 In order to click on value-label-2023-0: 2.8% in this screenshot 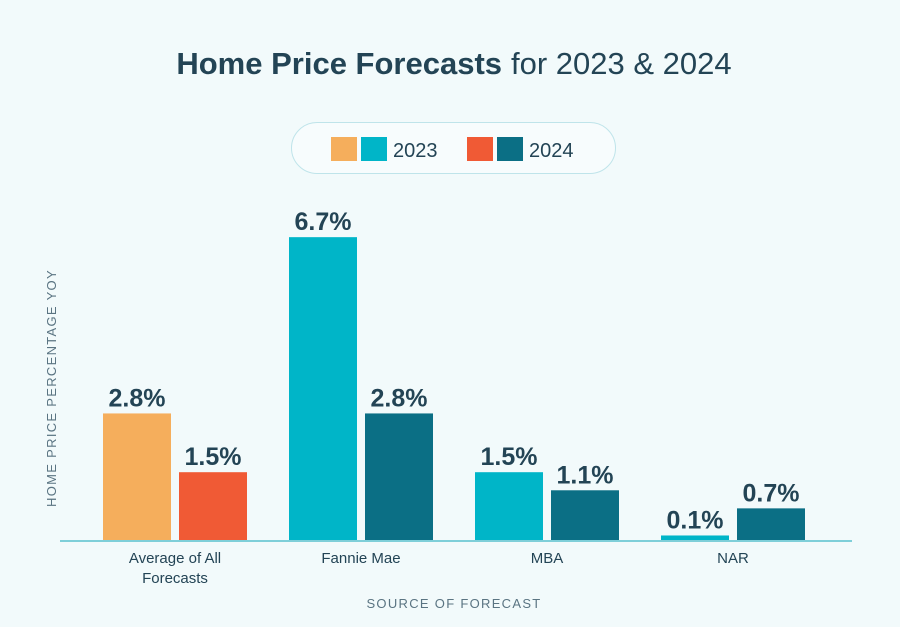, I will do `click(137, 398)`.